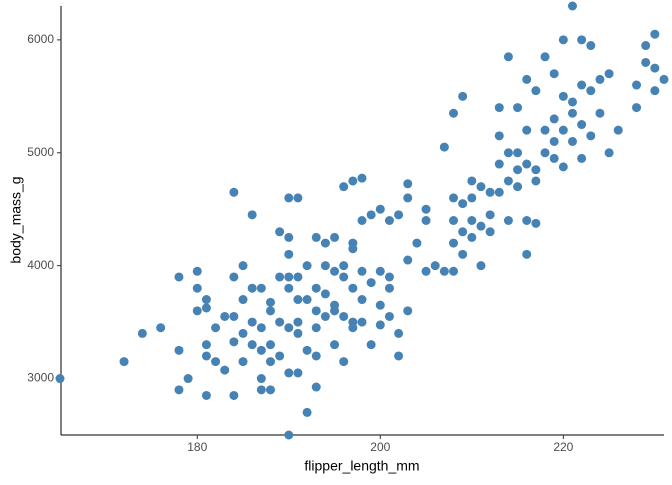 The image size is (672, 485). I want to click on x-tick-label: 200, so click(380, 447).